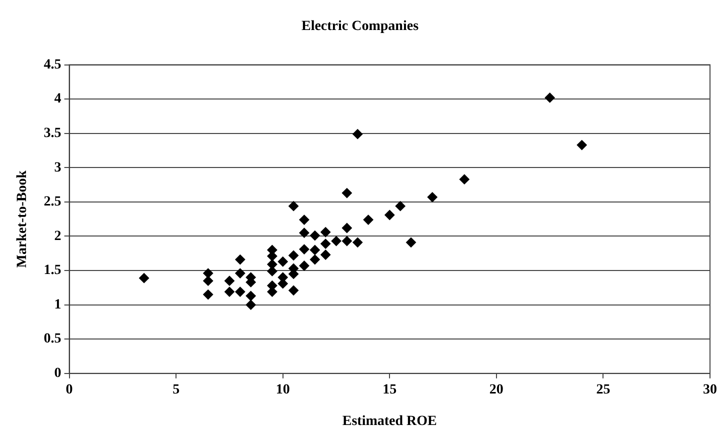 The height and width of the screenshot is (442, 722). What do you see at coordinates (58, 99) in the screenshot?
I see `y-tick-label: 4` at bounding box center [58, 99].